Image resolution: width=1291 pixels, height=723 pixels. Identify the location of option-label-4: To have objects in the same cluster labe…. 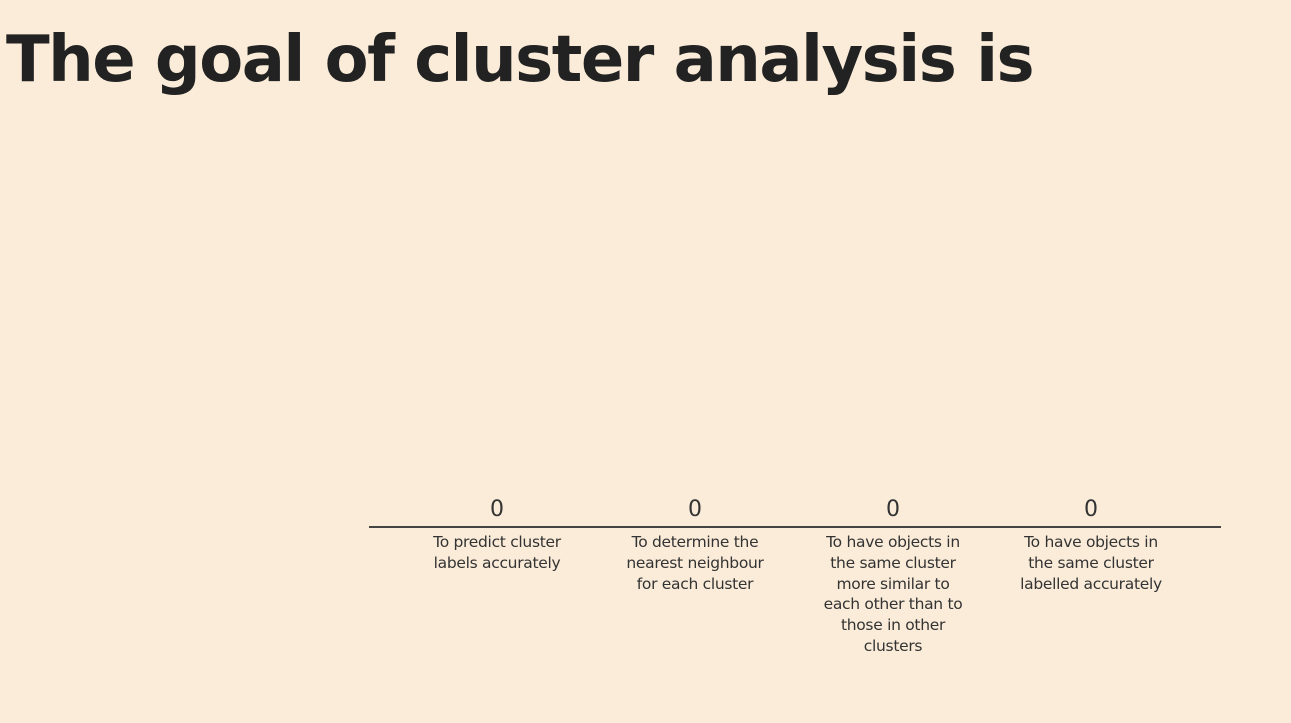
(1091, 563).